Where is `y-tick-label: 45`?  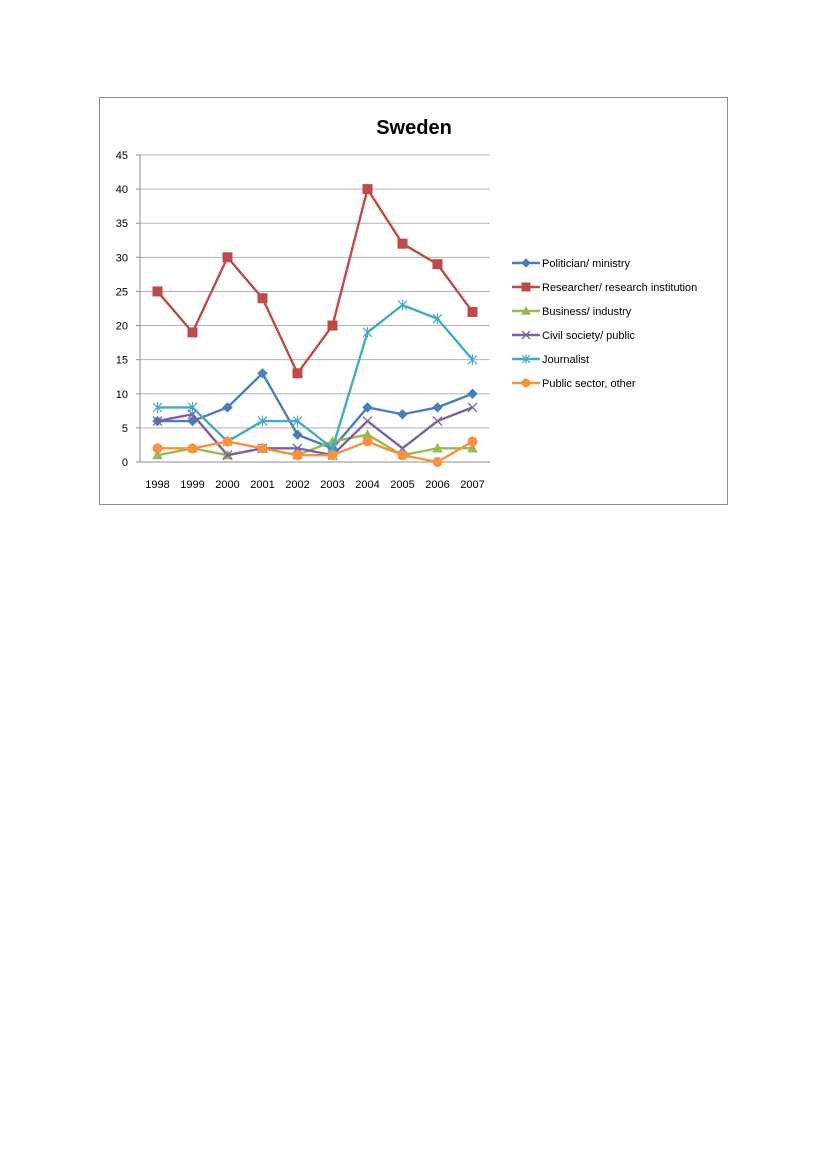 y-tick-label: 45 is located at coordinates (122, 156).